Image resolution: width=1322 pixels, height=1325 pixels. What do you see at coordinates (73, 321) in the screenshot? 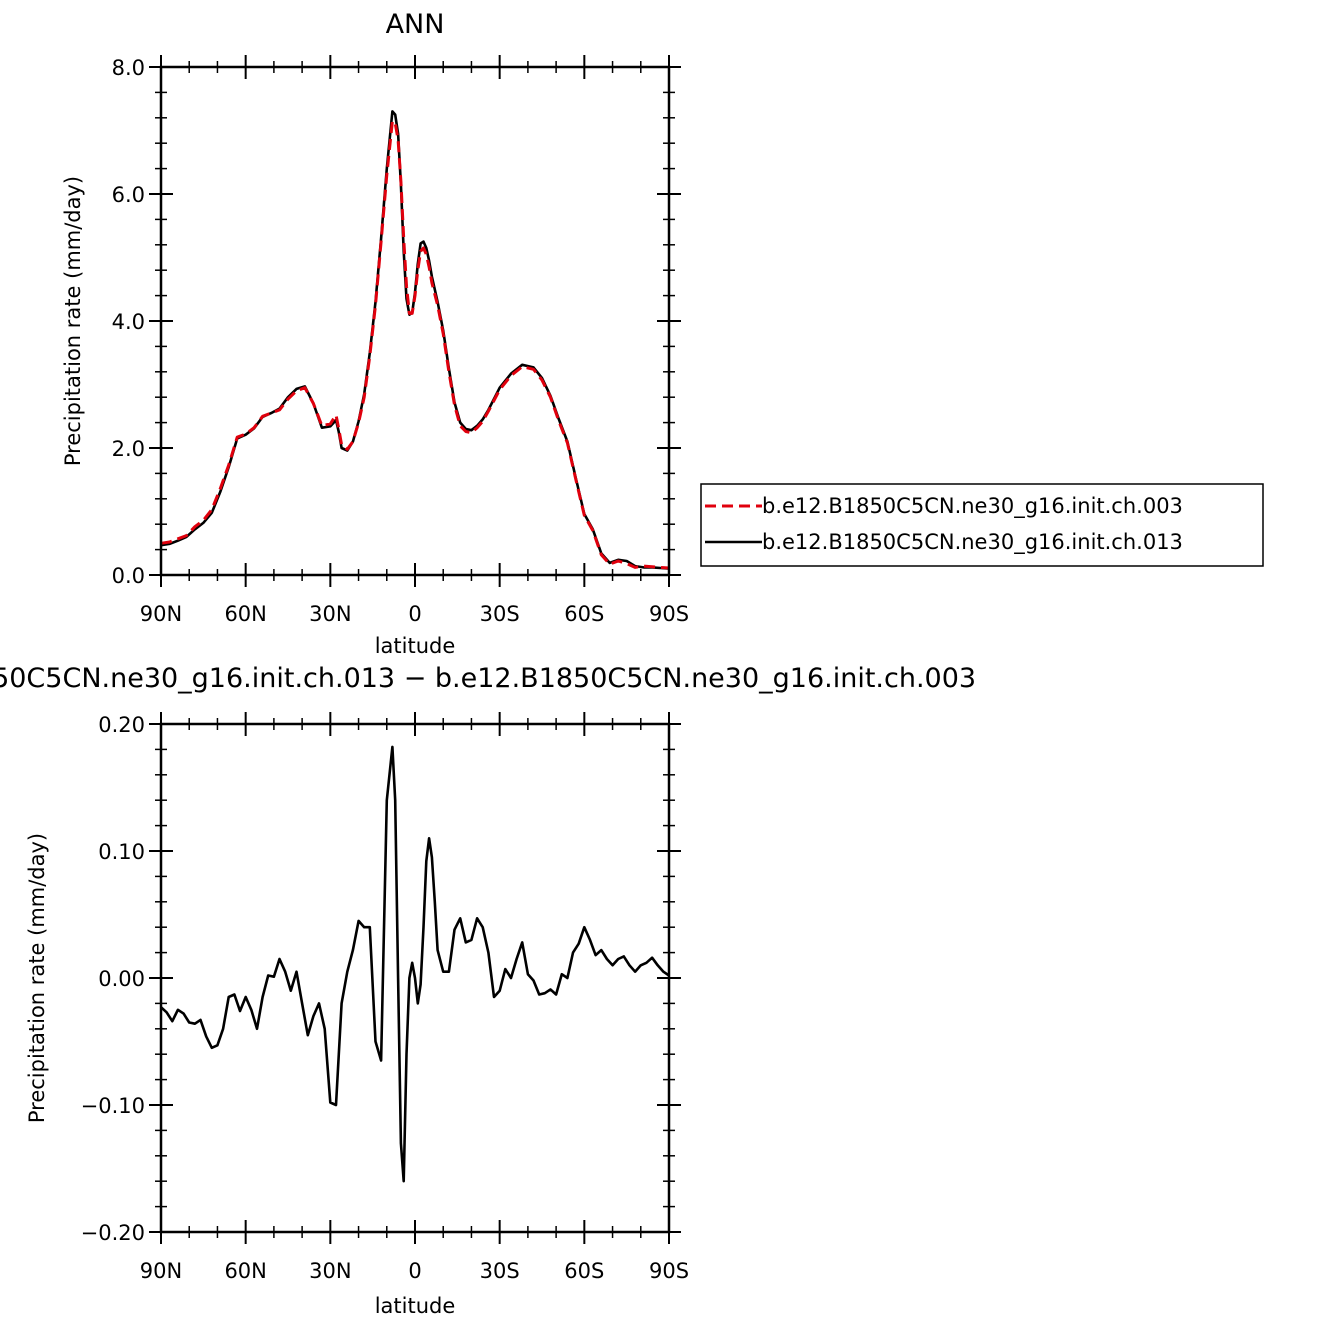
I see `top-y-axis-label: Precipitation rate (mm/day)` at bounding box center [73, 321].